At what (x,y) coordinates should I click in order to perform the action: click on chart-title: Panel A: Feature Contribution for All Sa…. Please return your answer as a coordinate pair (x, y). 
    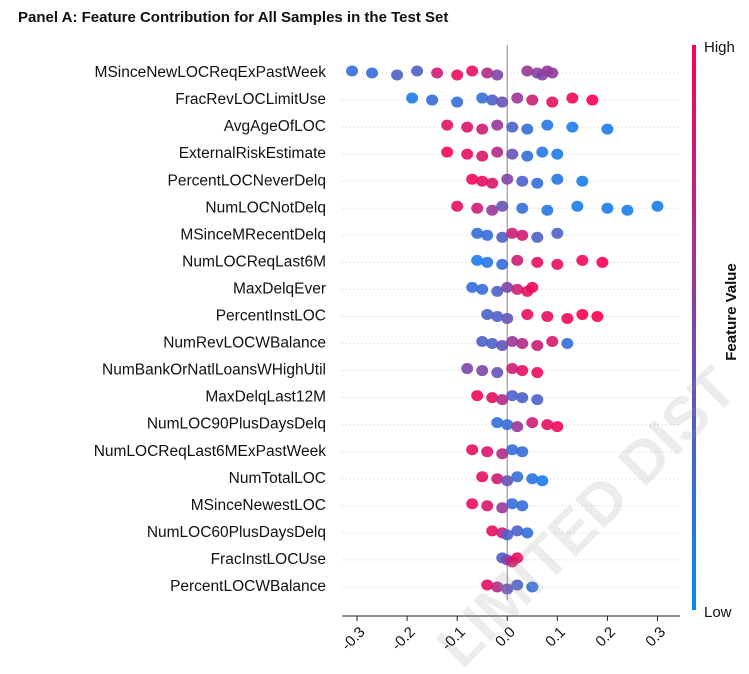
    Looking at the image, I should click on (233, 17).